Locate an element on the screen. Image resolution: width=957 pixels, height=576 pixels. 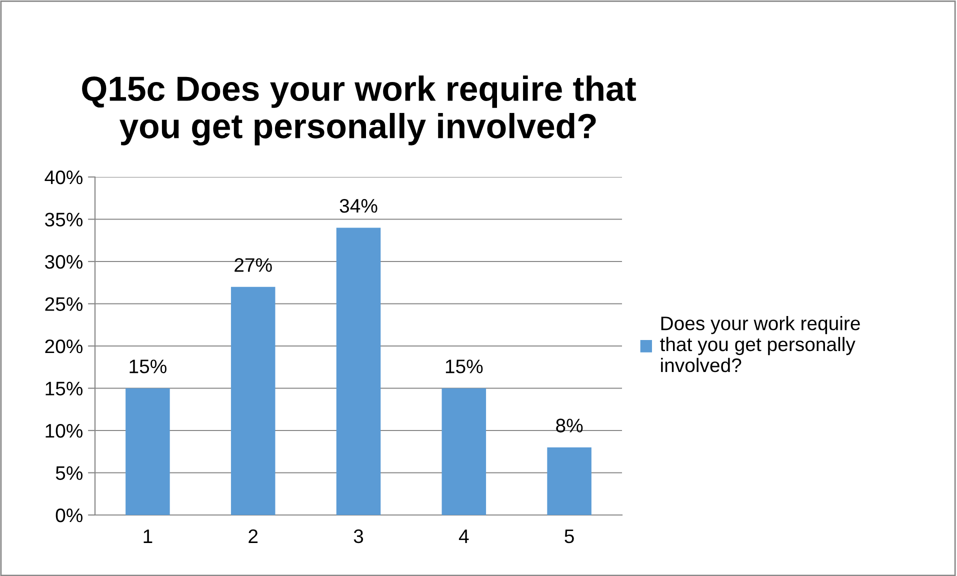
x-tick-label: 2 is located at coordinates (253, 536).